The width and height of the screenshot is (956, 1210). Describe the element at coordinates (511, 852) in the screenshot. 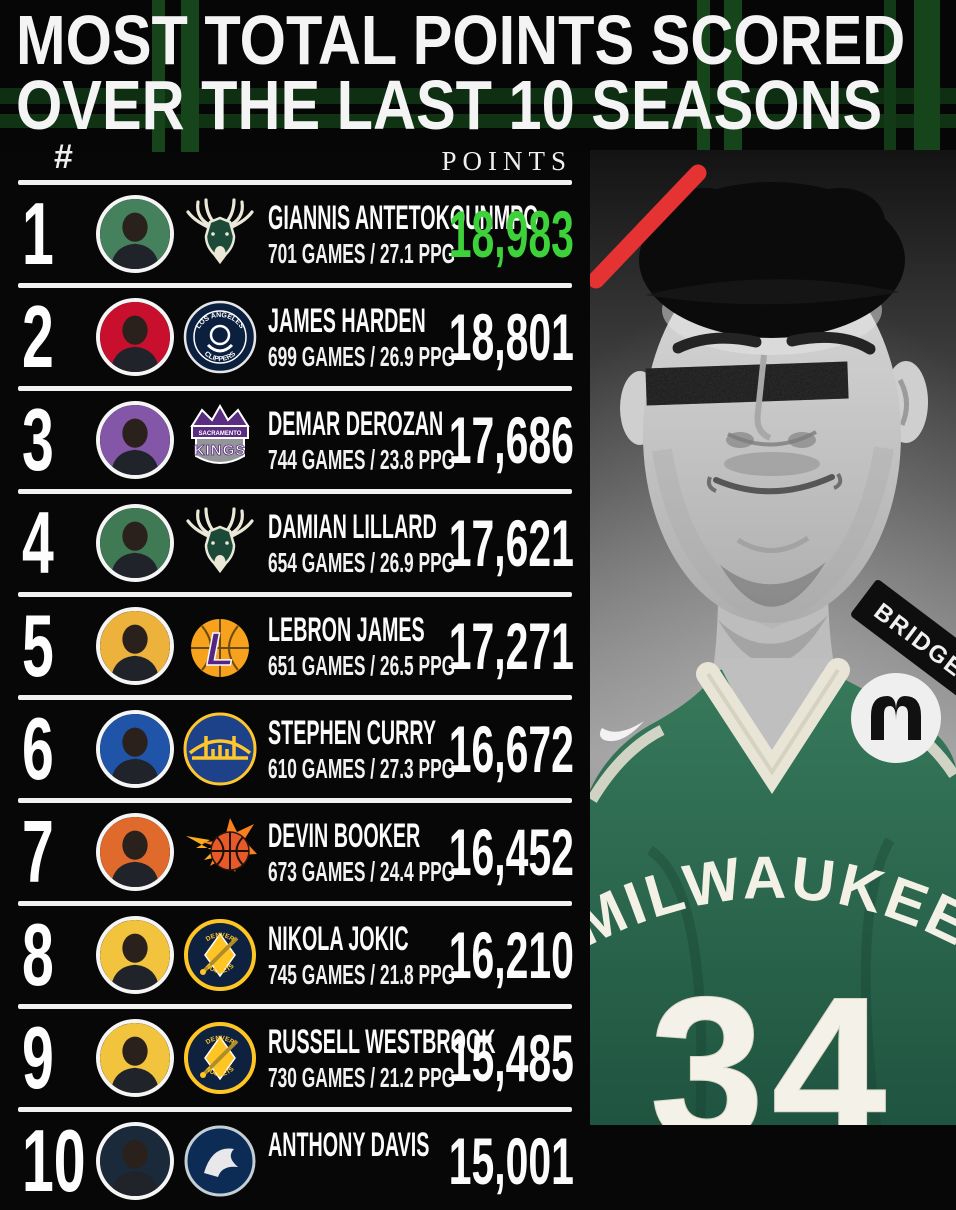

I see `points-value: 16,452` at that location.